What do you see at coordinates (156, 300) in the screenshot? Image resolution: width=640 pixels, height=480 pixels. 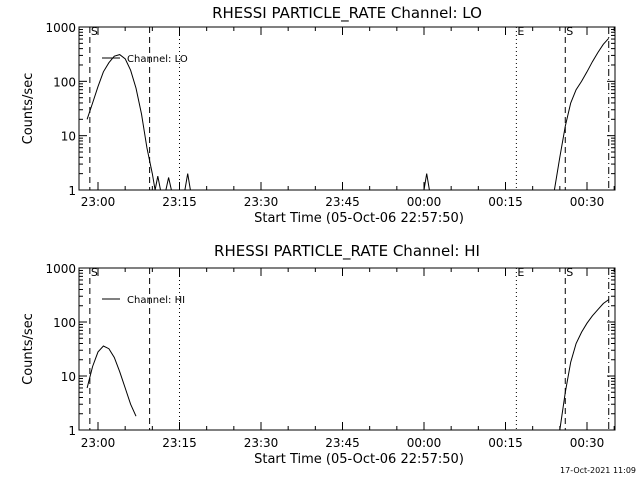 I see `legend-entry: Channel: HI` at bounding box center [156, 300].